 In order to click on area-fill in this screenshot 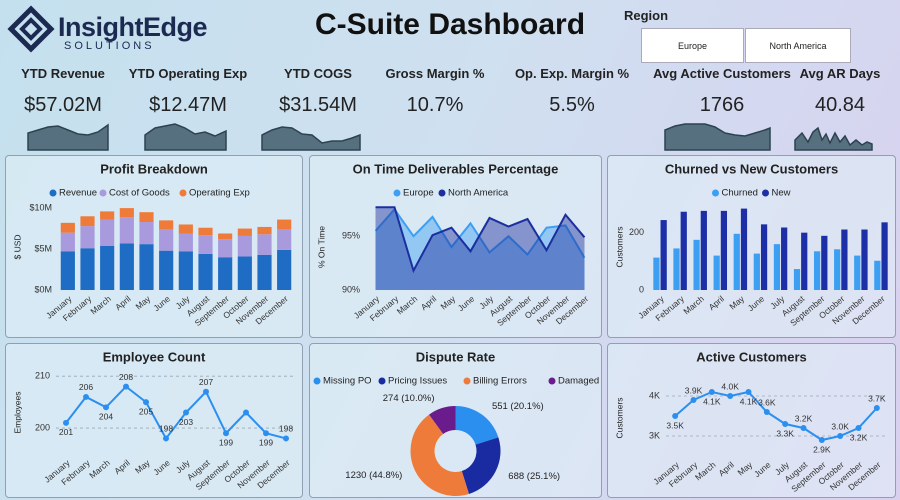, I will do `click(480, 249)`.